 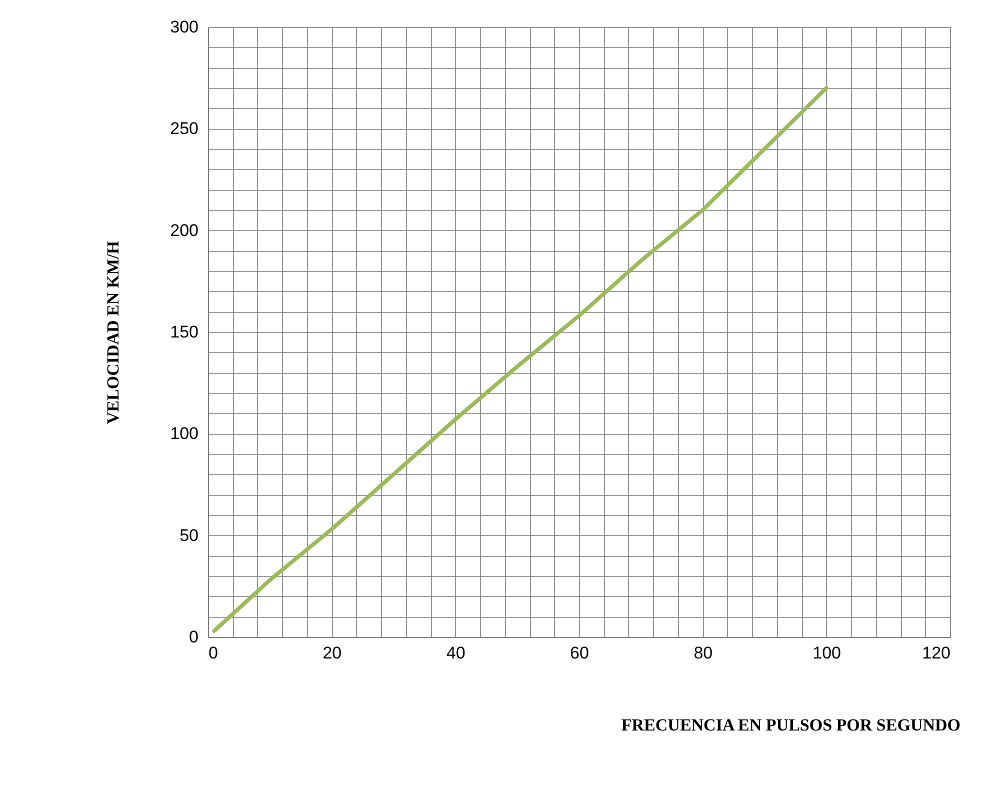 I want to click on x-axis-title: FRECUENCIA EN PULSOS POR SEGUNDO, so click(x=790, y=725).